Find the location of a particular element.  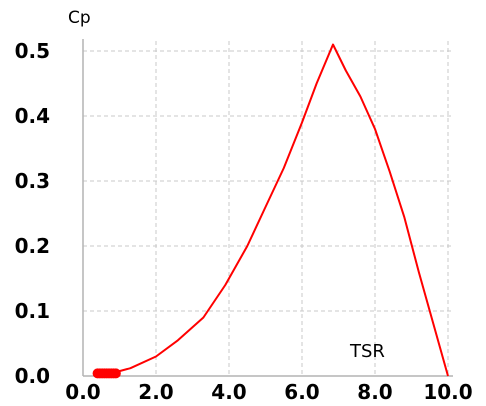

y-tick-label: 0.1 is located at coordinates (32, 311).